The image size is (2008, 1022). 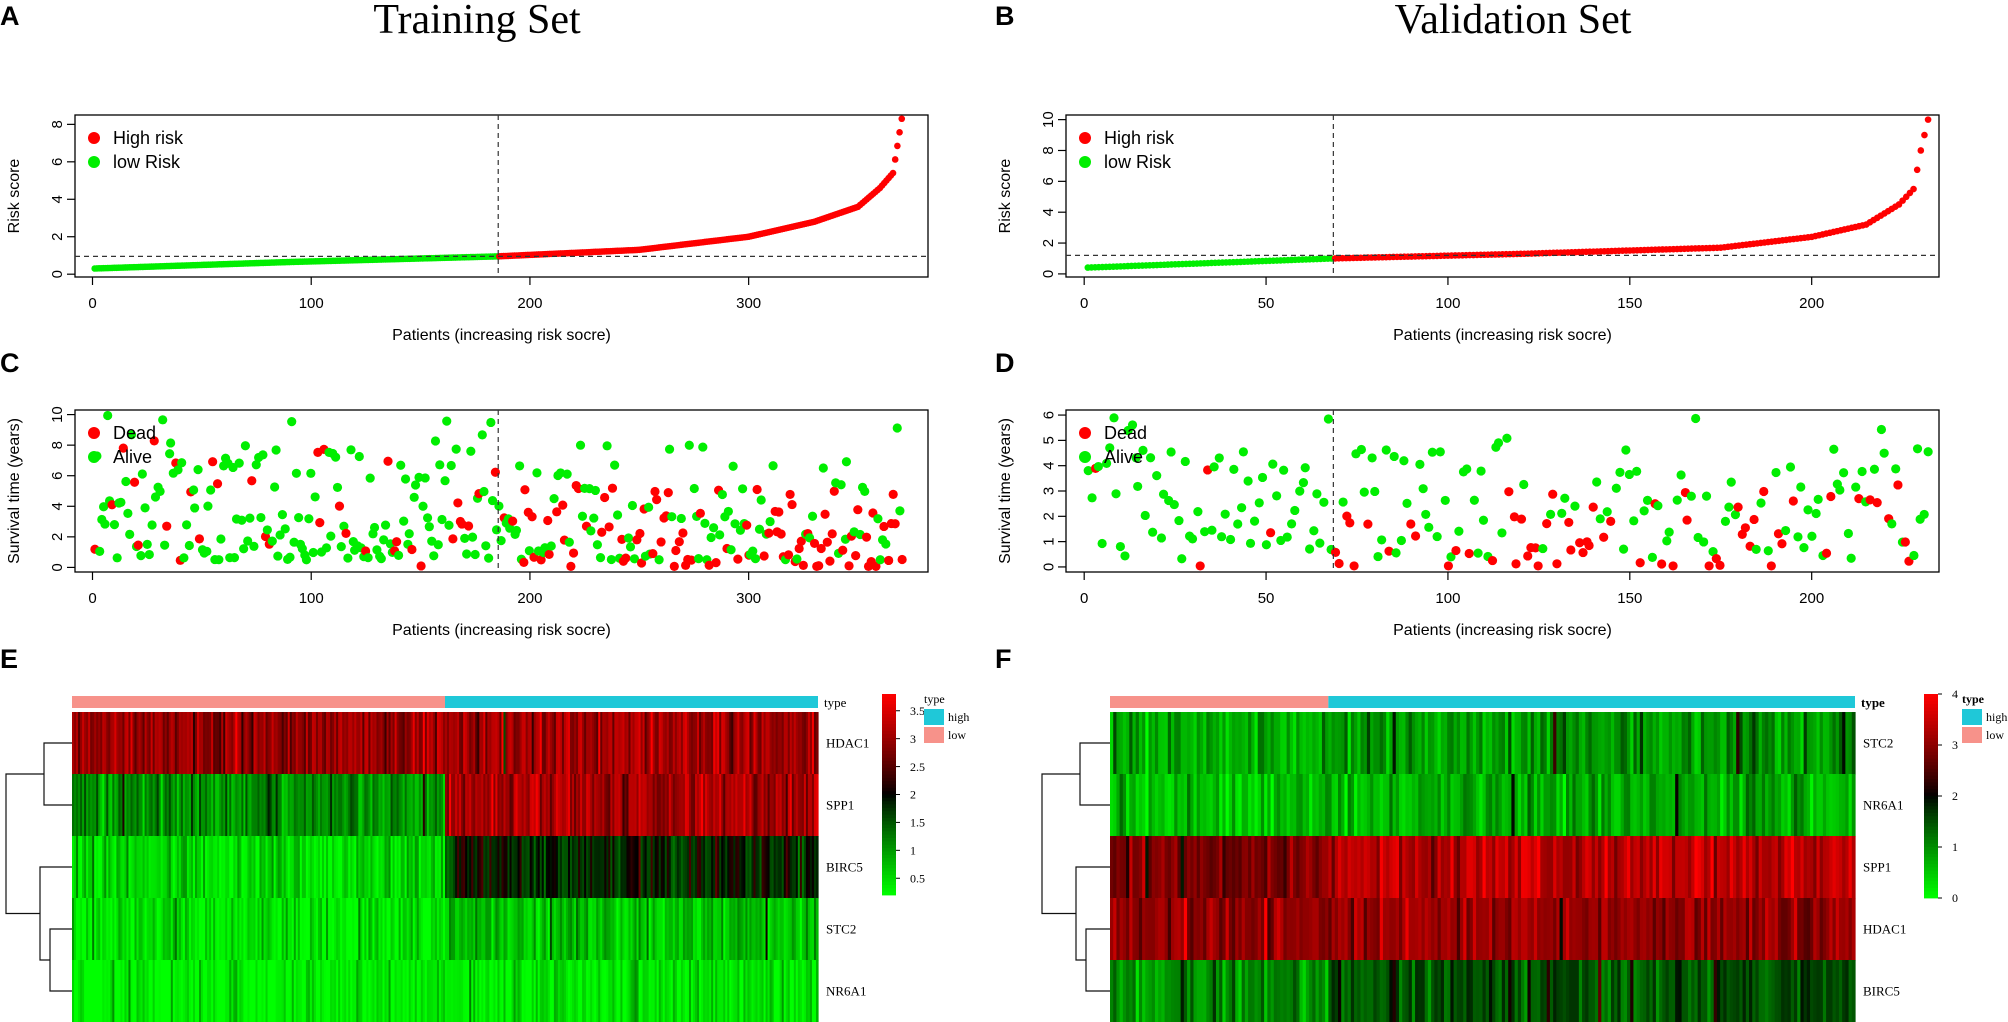 What do you see at coordinates (1483, 867) in the screenshot?
I see `heatmap-cells` at bounding box center [1483, 867].